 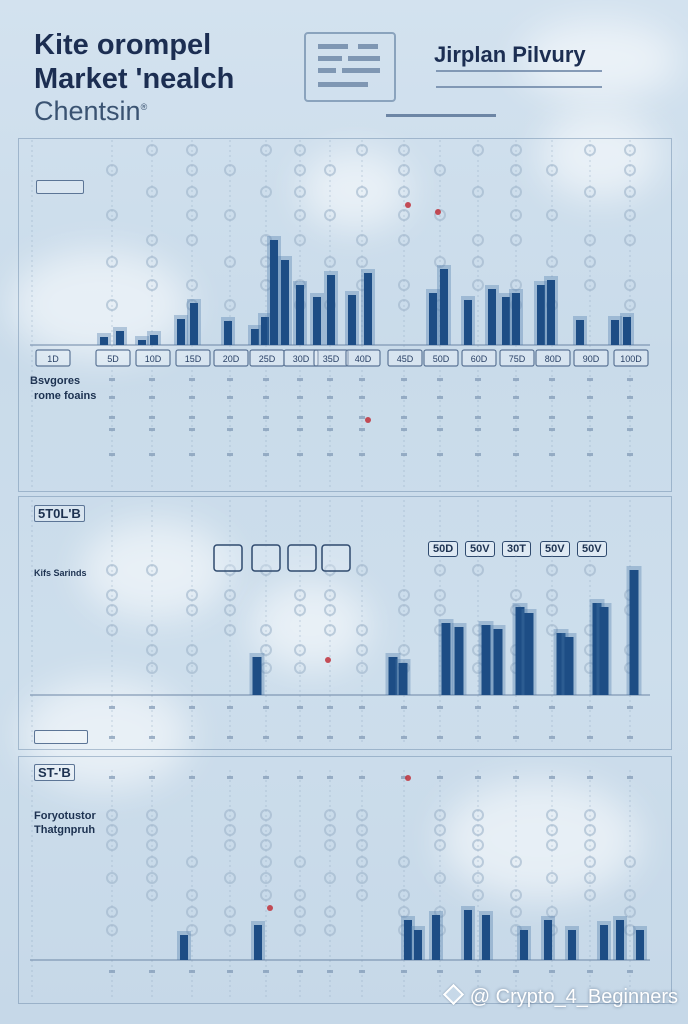 What do you see at coordinates (59, 513) in the screenshot?
I see `middle-section-badge: 5T0L'B` at bounding box center [59, 513].